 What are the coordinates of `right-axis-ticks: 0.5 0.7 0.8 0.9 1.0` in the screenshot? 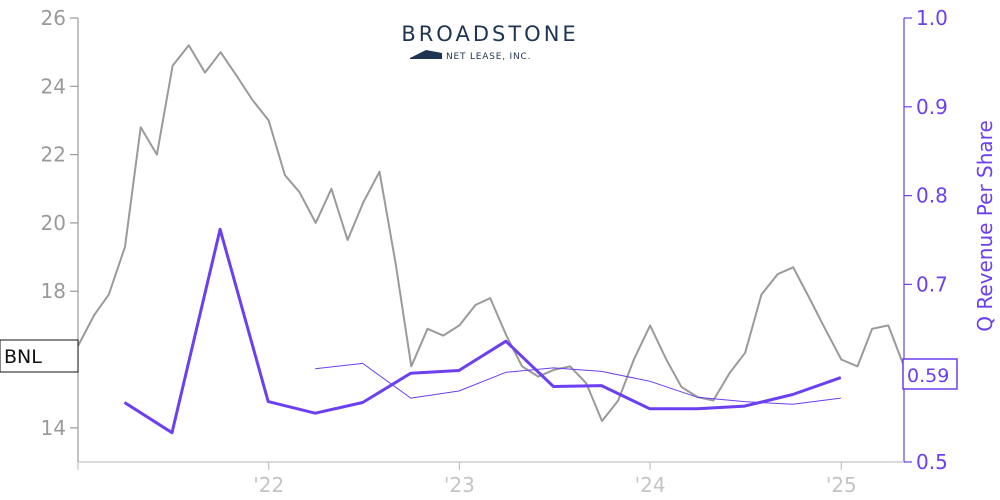 It's located at (926, 240).